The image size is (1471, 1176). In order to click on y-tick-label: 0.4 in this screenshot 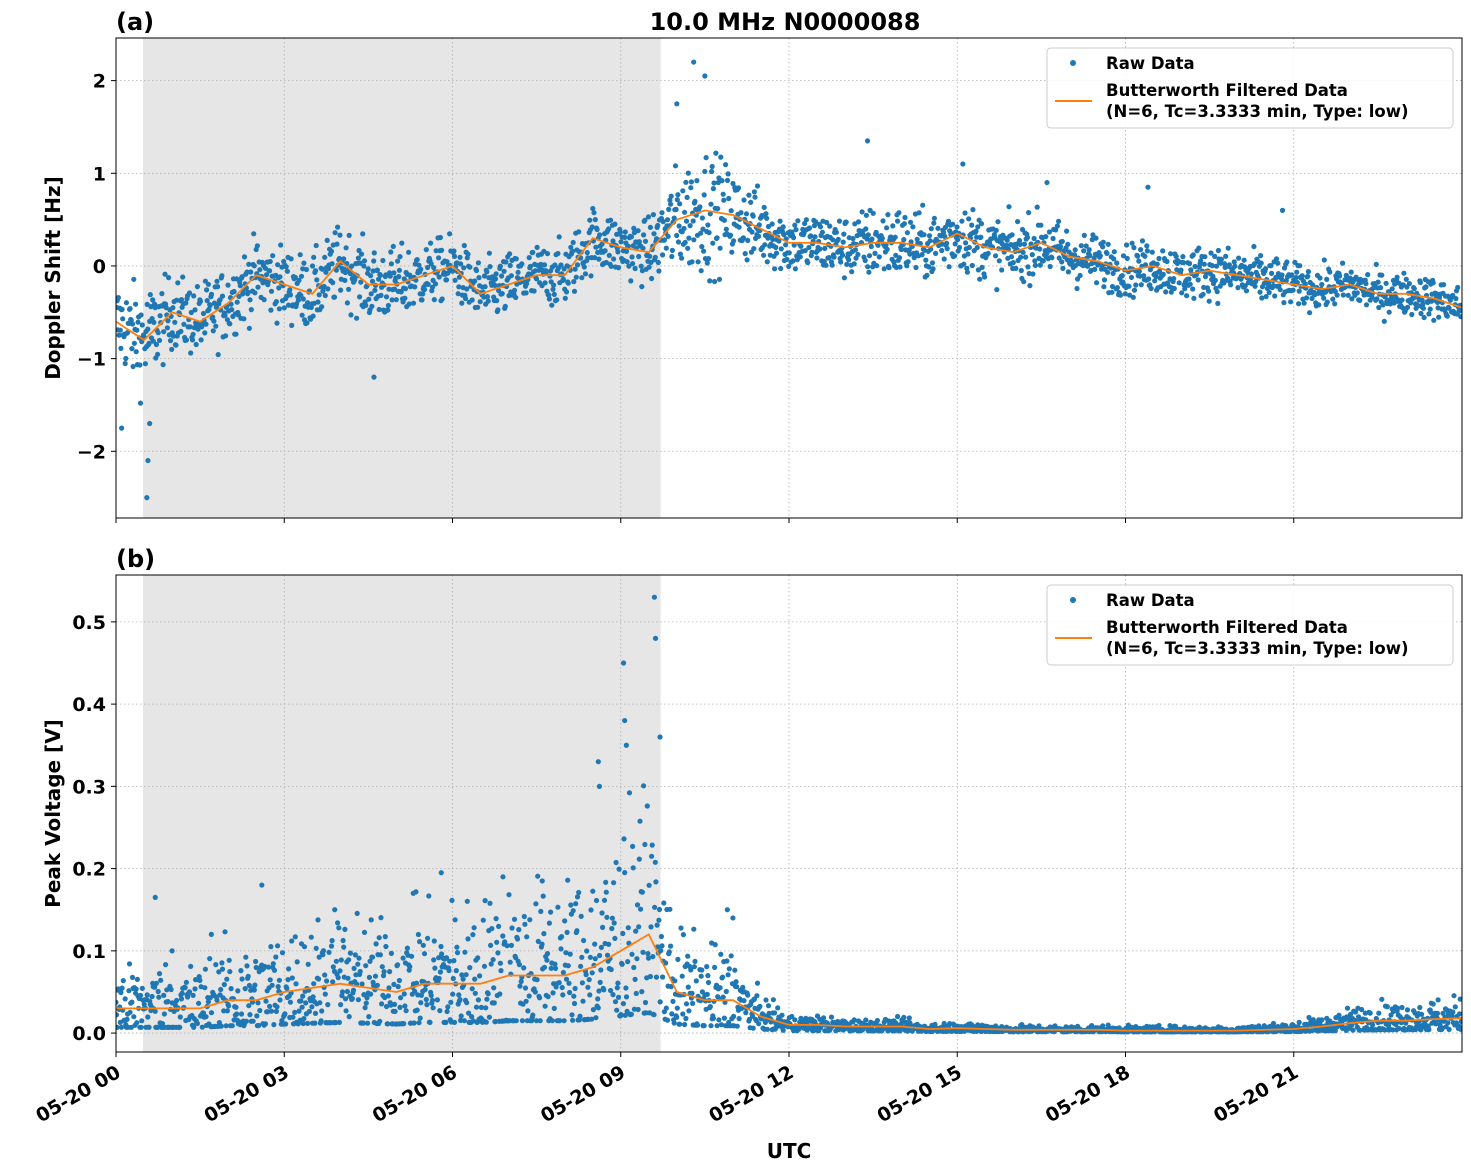, I will do `click(89, 705)`.